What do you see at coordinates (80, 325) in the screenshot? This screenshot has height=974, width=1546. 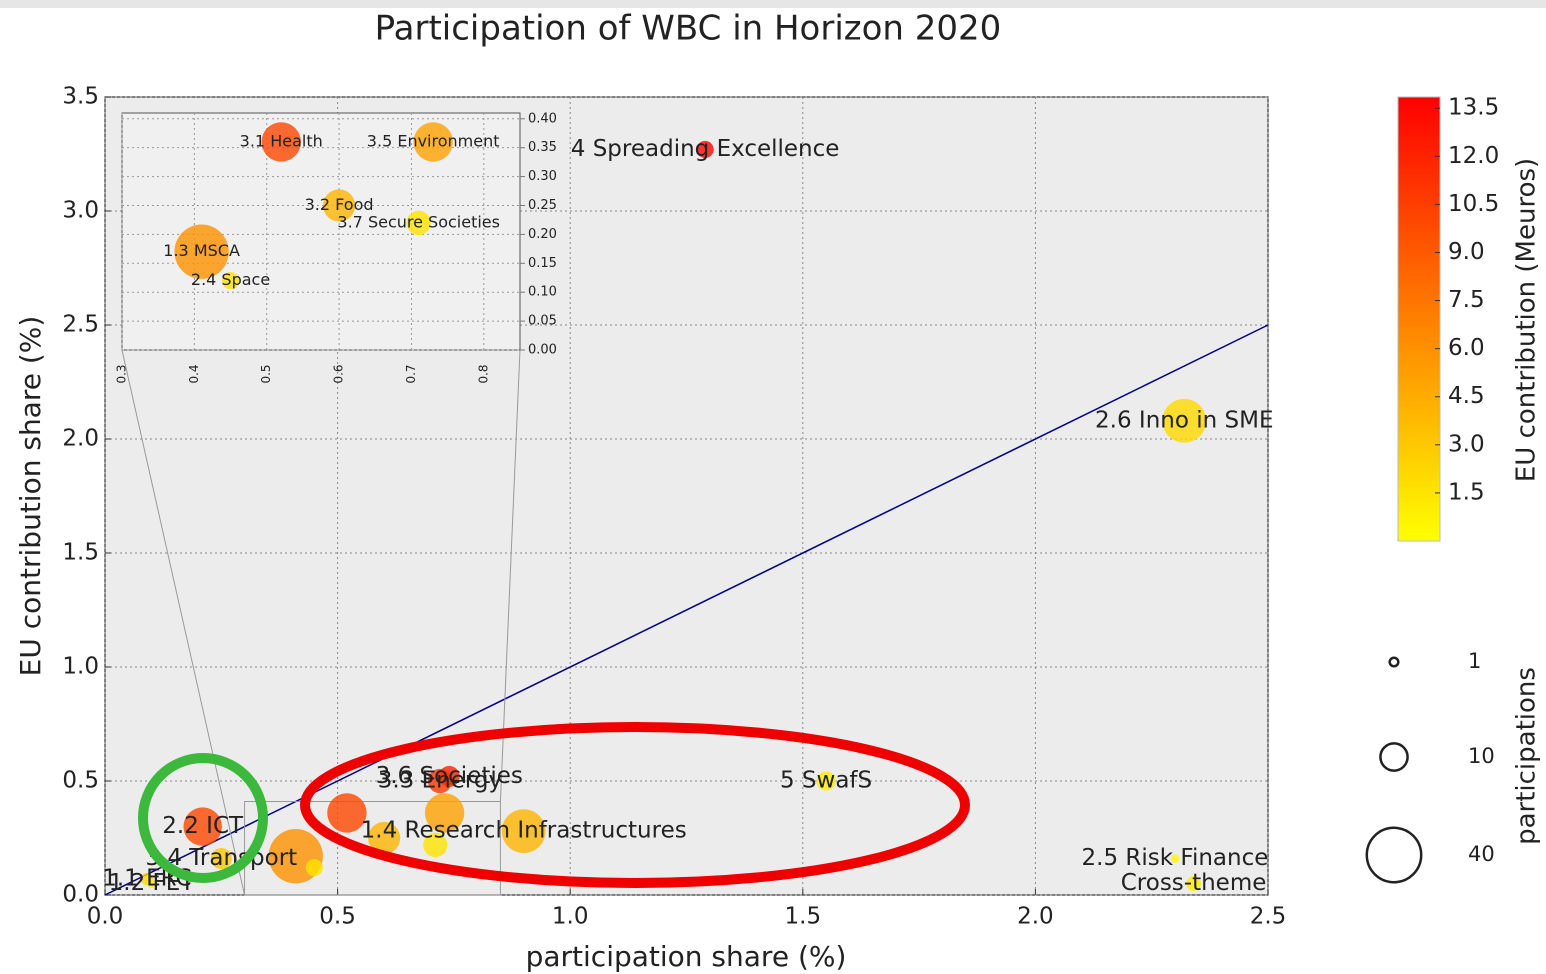 I see `y-tick-label: 2.5` at bounding box center [80, 325].